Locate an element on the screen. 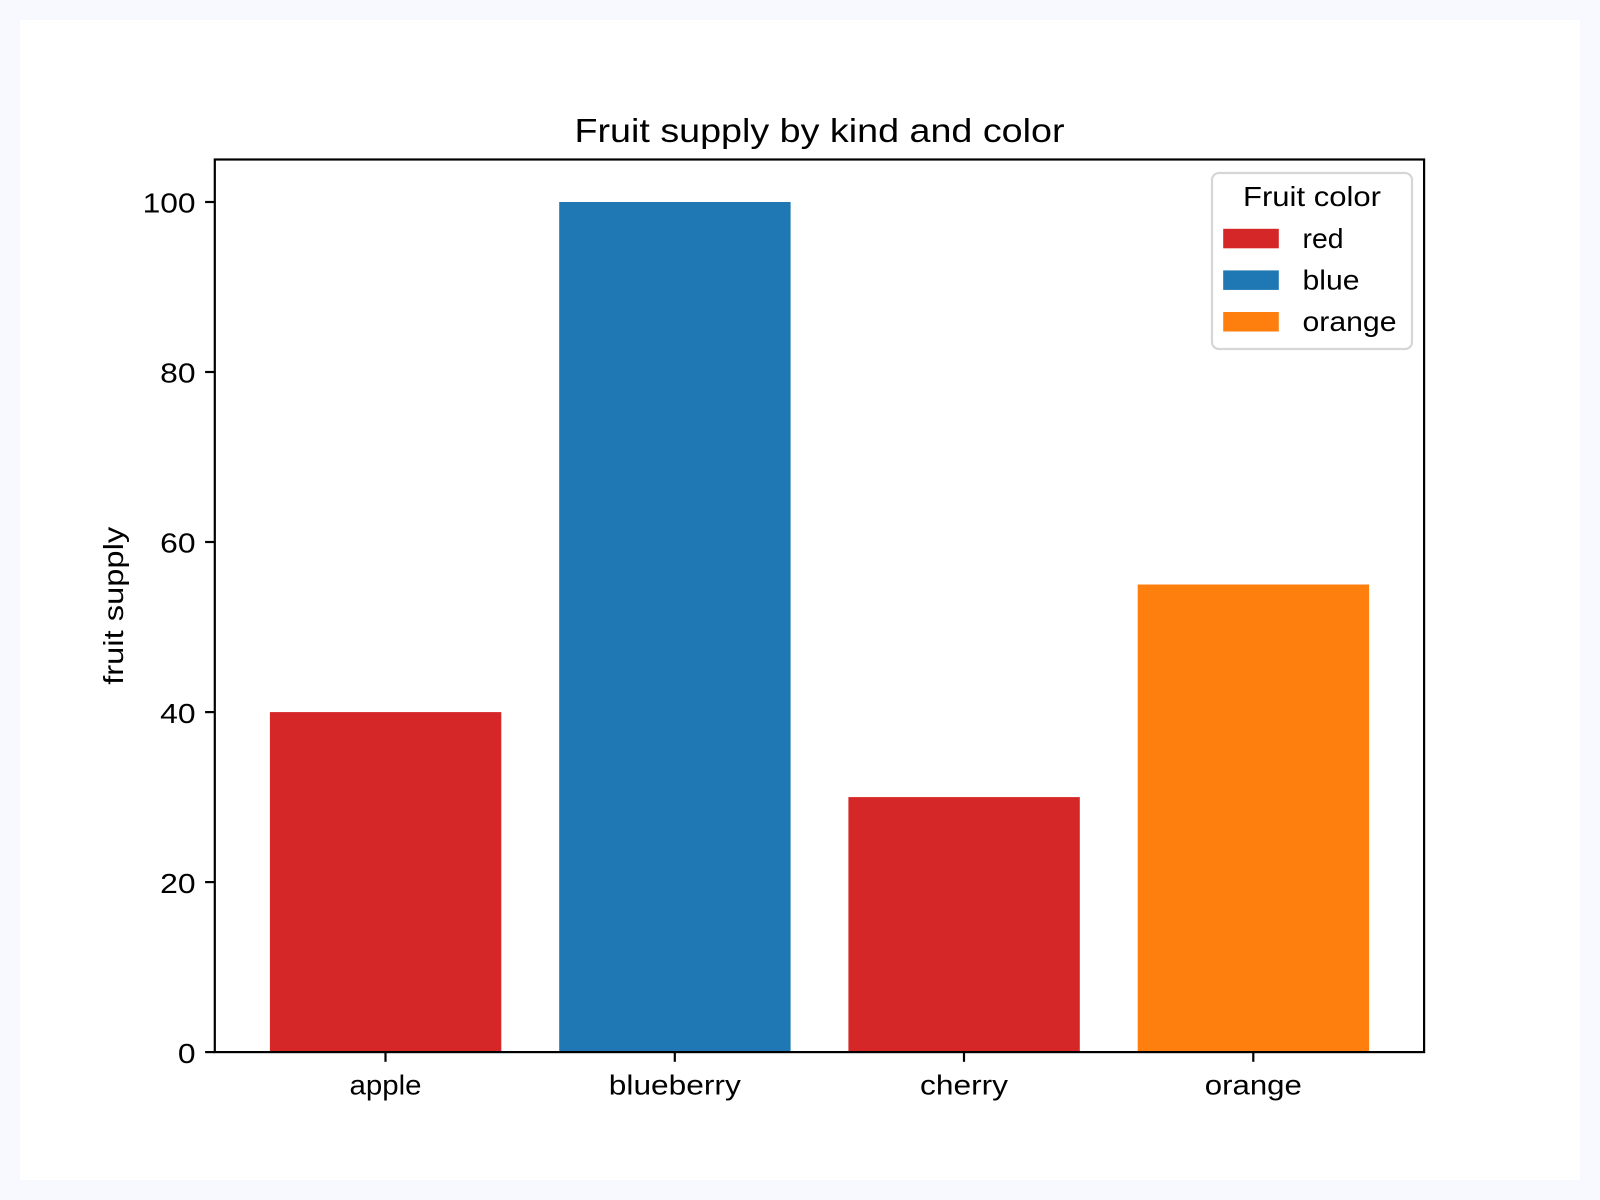  svg-text: 0 is located at coordinates (187, 1053).